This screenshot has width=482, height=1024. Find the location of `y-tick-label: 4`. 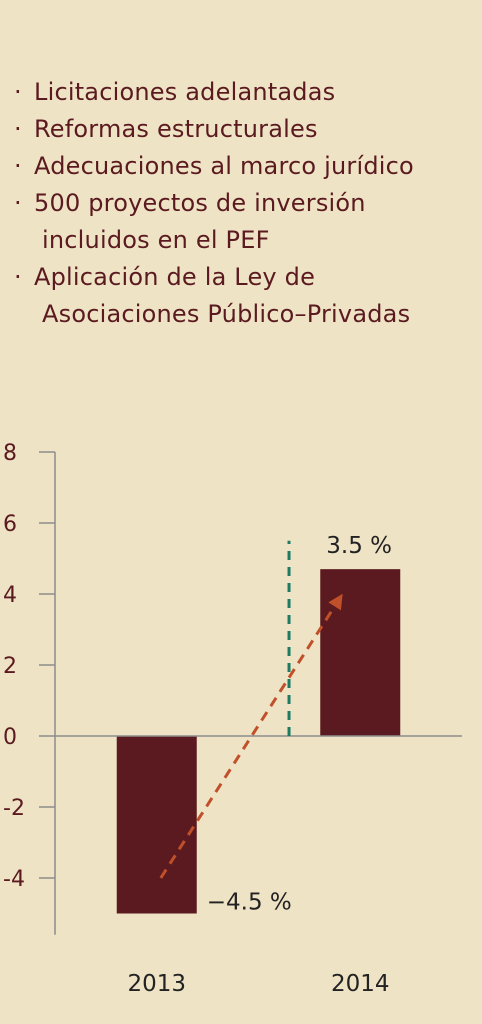

y-tick-label: 4 is located at coordinates (10, 595).